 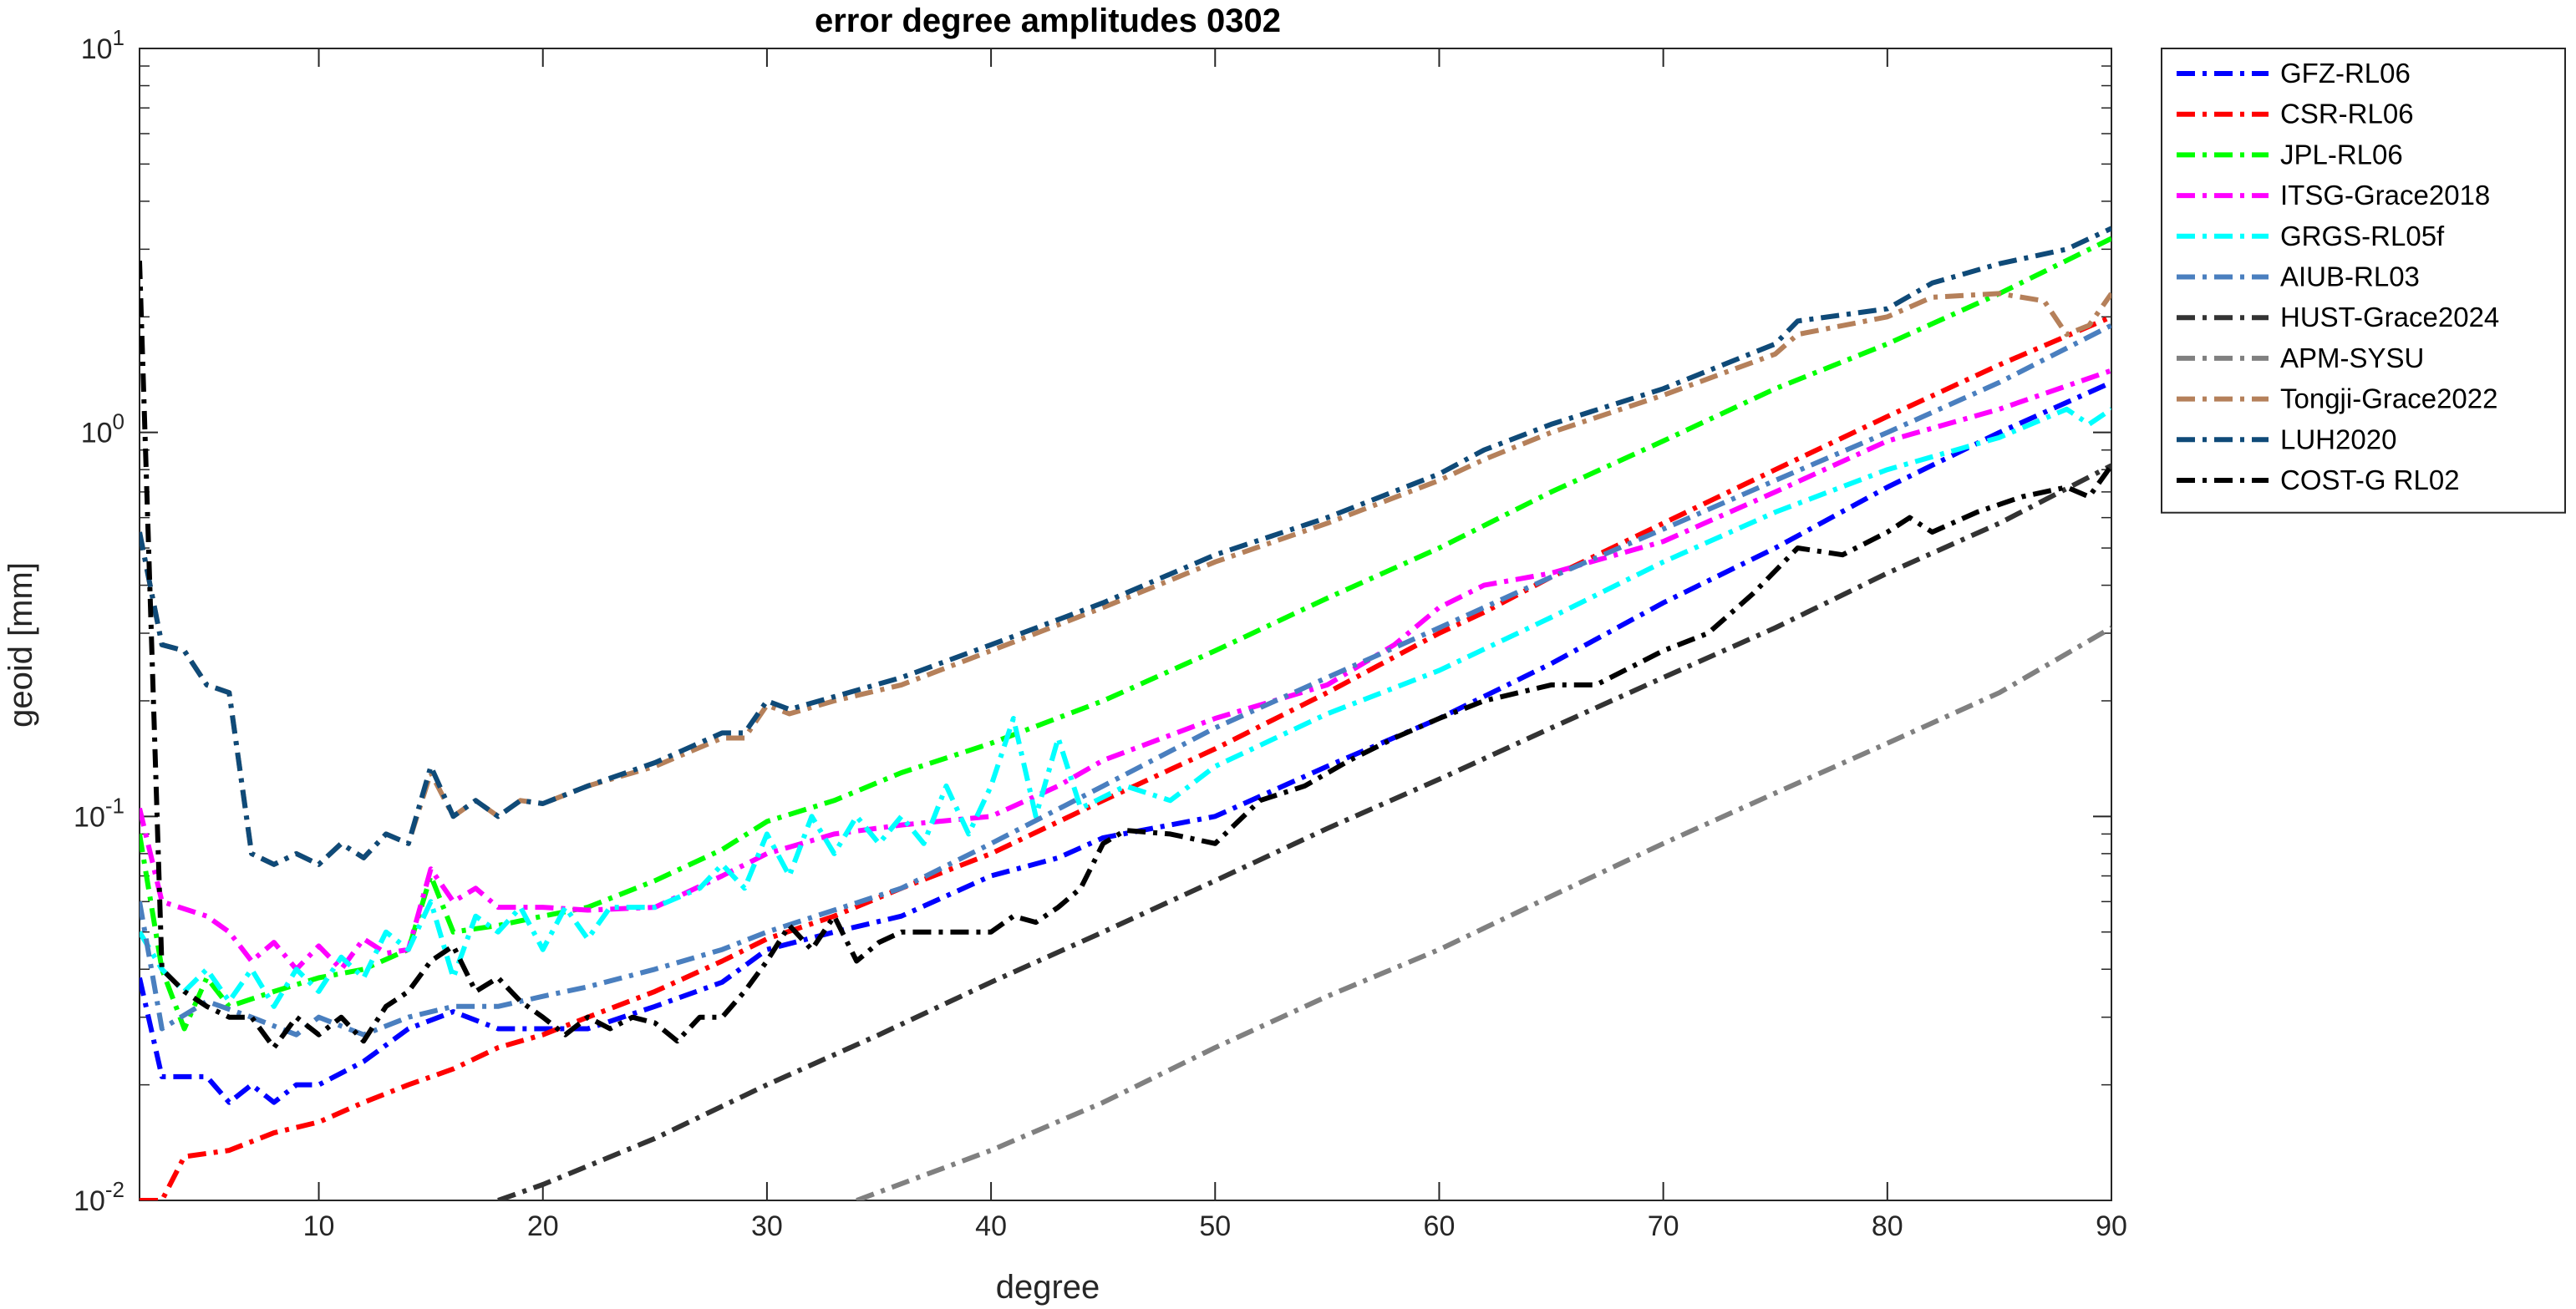 What do you see at coordinates (1440, 1226) in the screenshot?
I see `x-tick-label: 60` at bounding box center [1440, 1226].